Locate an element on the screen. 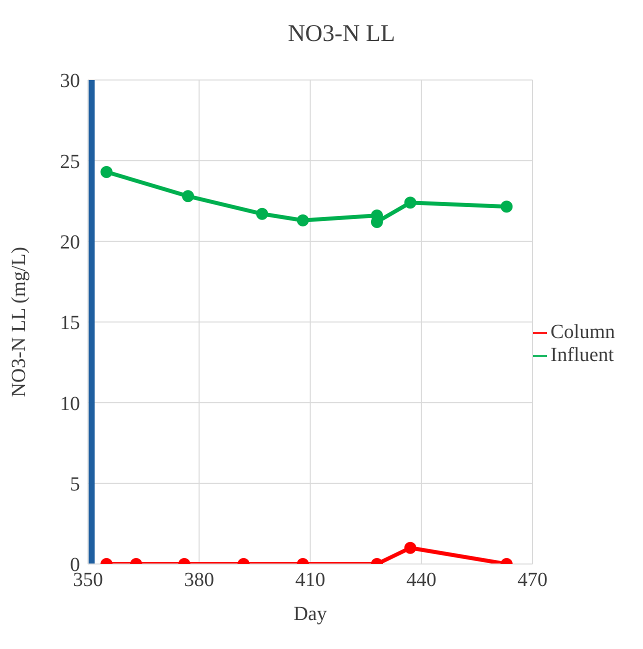  y-tick-label: 5 is located at coordinates (75, 484).